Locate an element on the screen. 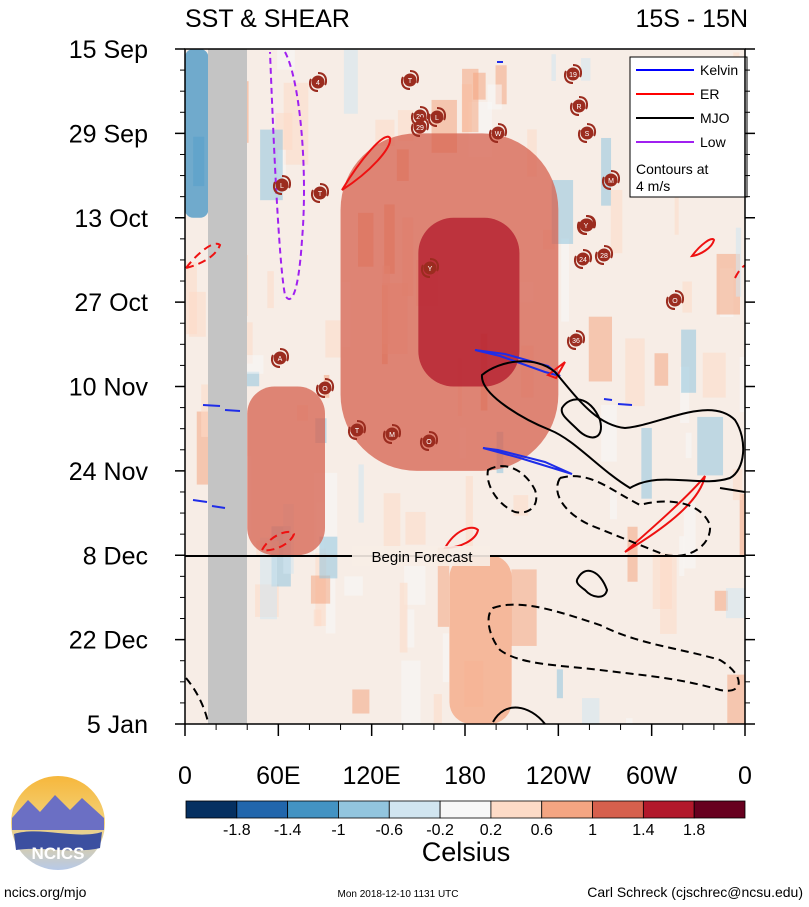 The height and width of the screenshot is (907, 809). legend: Kelvin ER MJO Low Contours at 4 m/s is located at coordinates (688, 127).